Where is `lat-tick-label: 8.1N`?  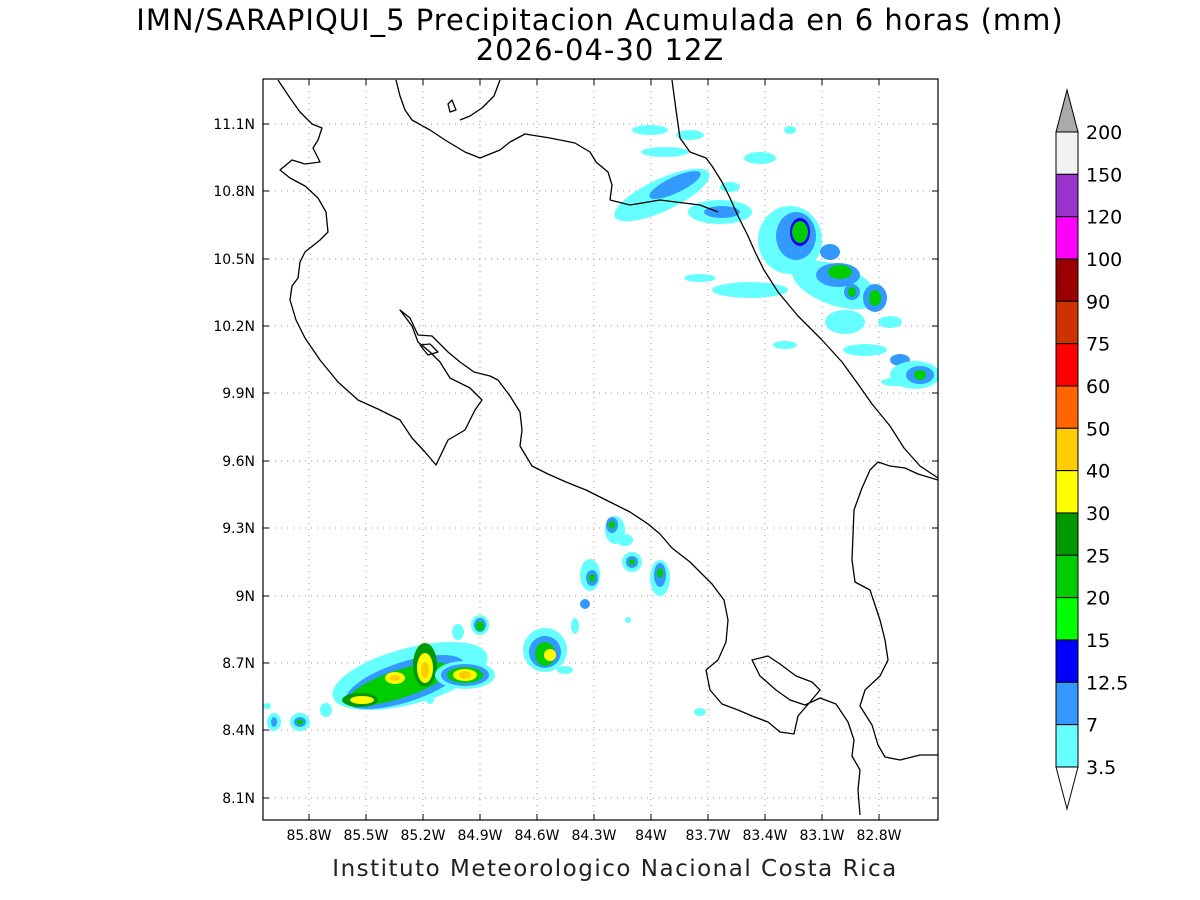 lat-tick-label: 8.1N is located at coordinates (238, 799).